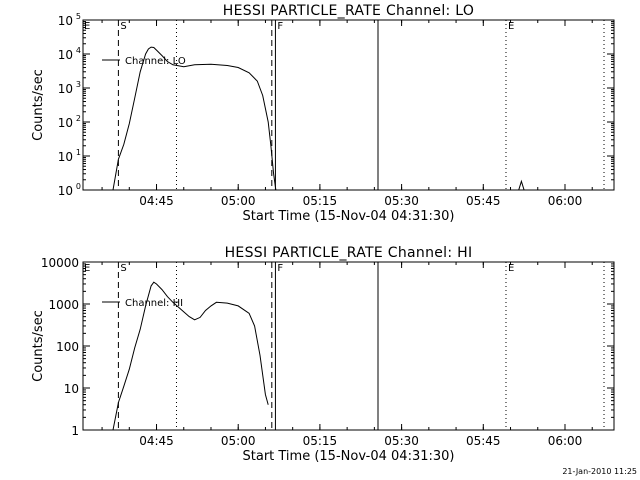 The width and height of the screenshot is (640, 480). Describe the element at coordinates (78, 152) in the screenshot. I see `y-tick-exponent: 1` at that location.